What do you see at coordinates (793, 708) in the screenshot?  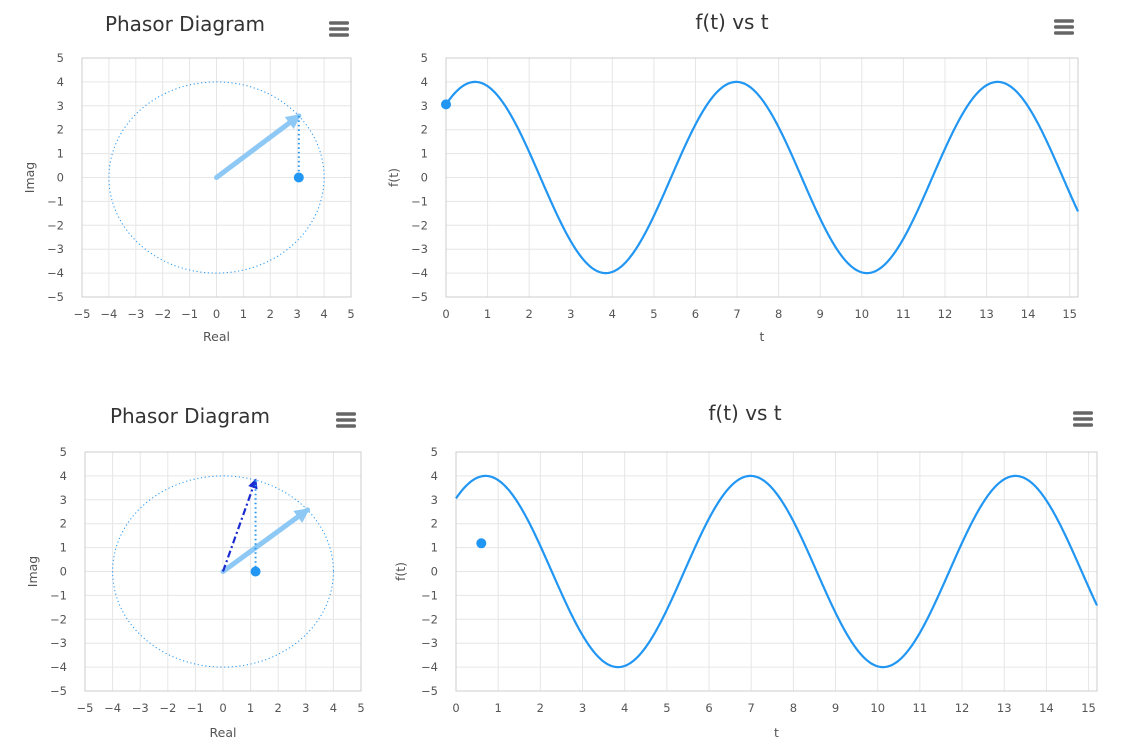 I see `x-tick-label: 8` at bounding box center [793, 708].